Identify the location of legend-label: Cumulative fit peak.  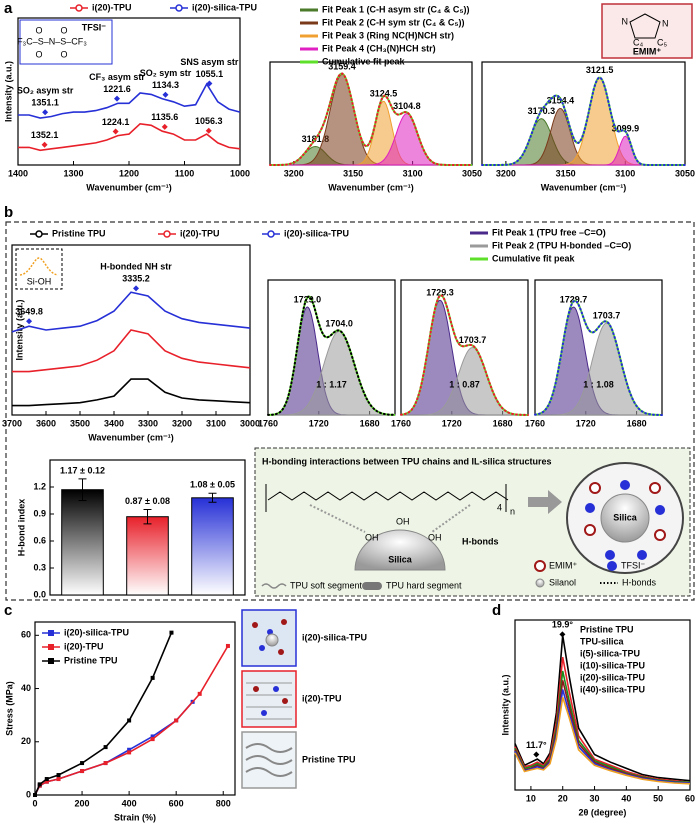
(364, 61).